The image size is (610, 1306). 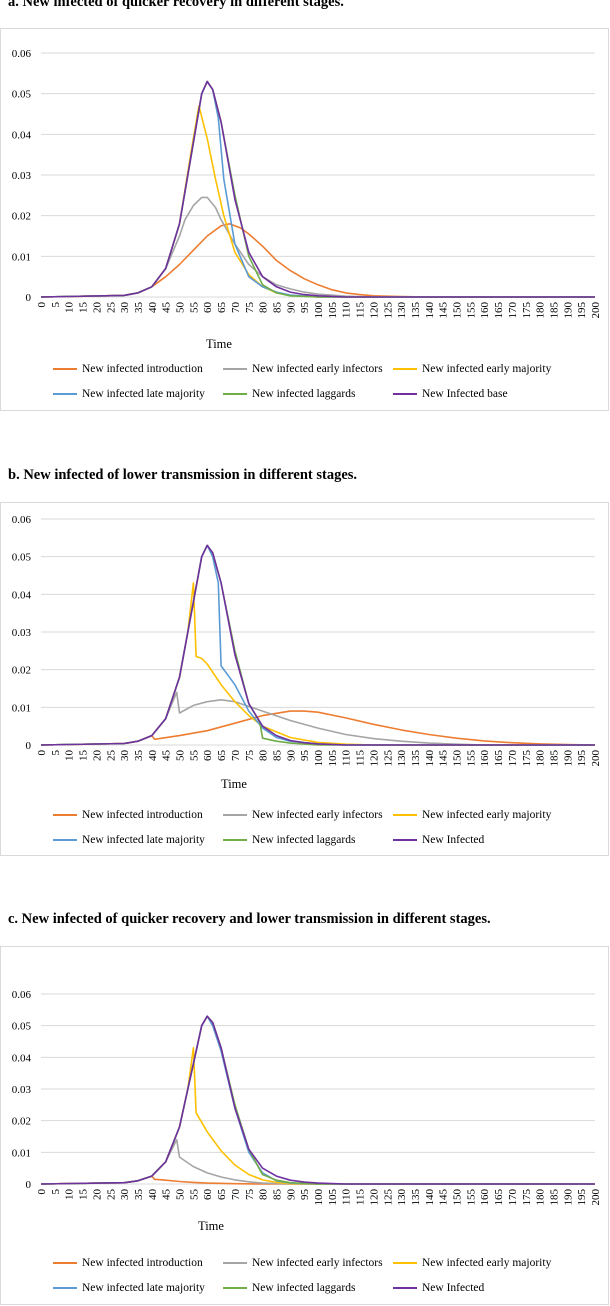 I want to click on legend-label: New infected late majority, so click(x=143, y=1288).